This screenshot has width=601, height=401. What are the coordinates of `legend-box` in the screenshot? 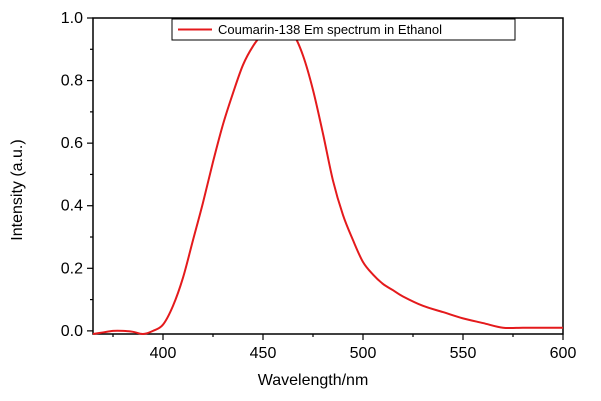 It's located at (343, 29).